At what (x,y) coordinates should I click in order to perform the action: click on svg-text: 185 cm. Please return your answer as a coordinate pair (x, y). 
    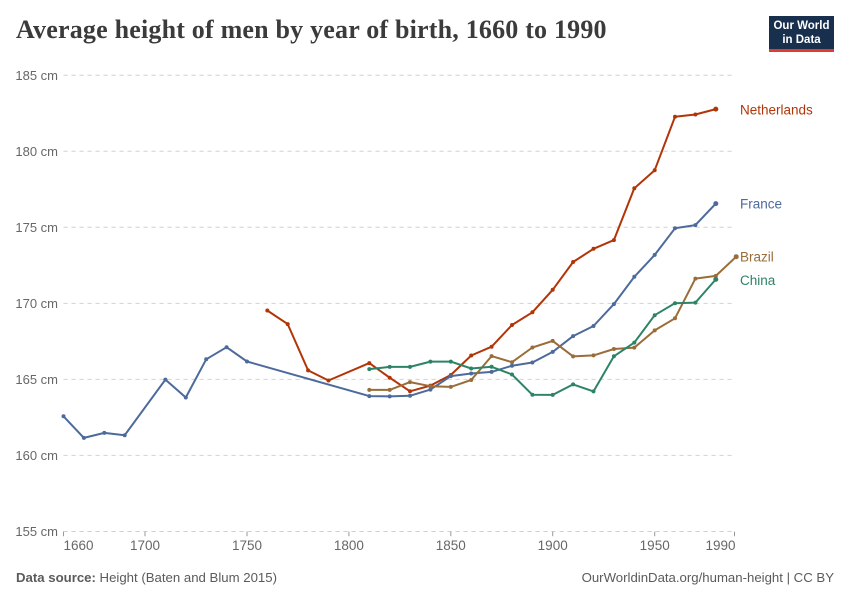
    Looking at the image, I should click on (36, 75).